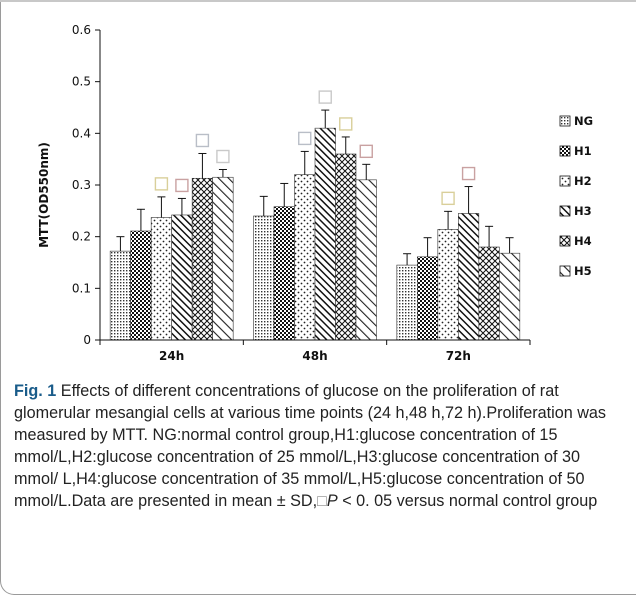 This screenshot has height=595, width=636. What do you see at coordinates (81, 30) in the screenshot?
I see `y-tick-label: 0.6` at bounding box center [81, 30].